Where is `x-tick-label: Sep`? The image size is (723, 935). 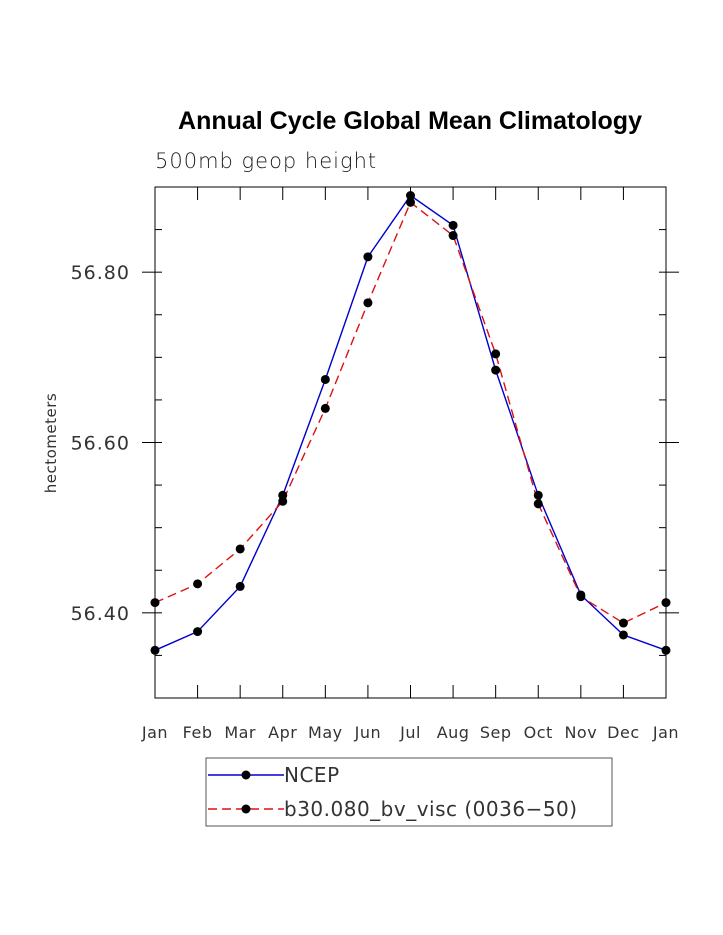 x-tick-label: Sep is located at coordinates (496, 732).